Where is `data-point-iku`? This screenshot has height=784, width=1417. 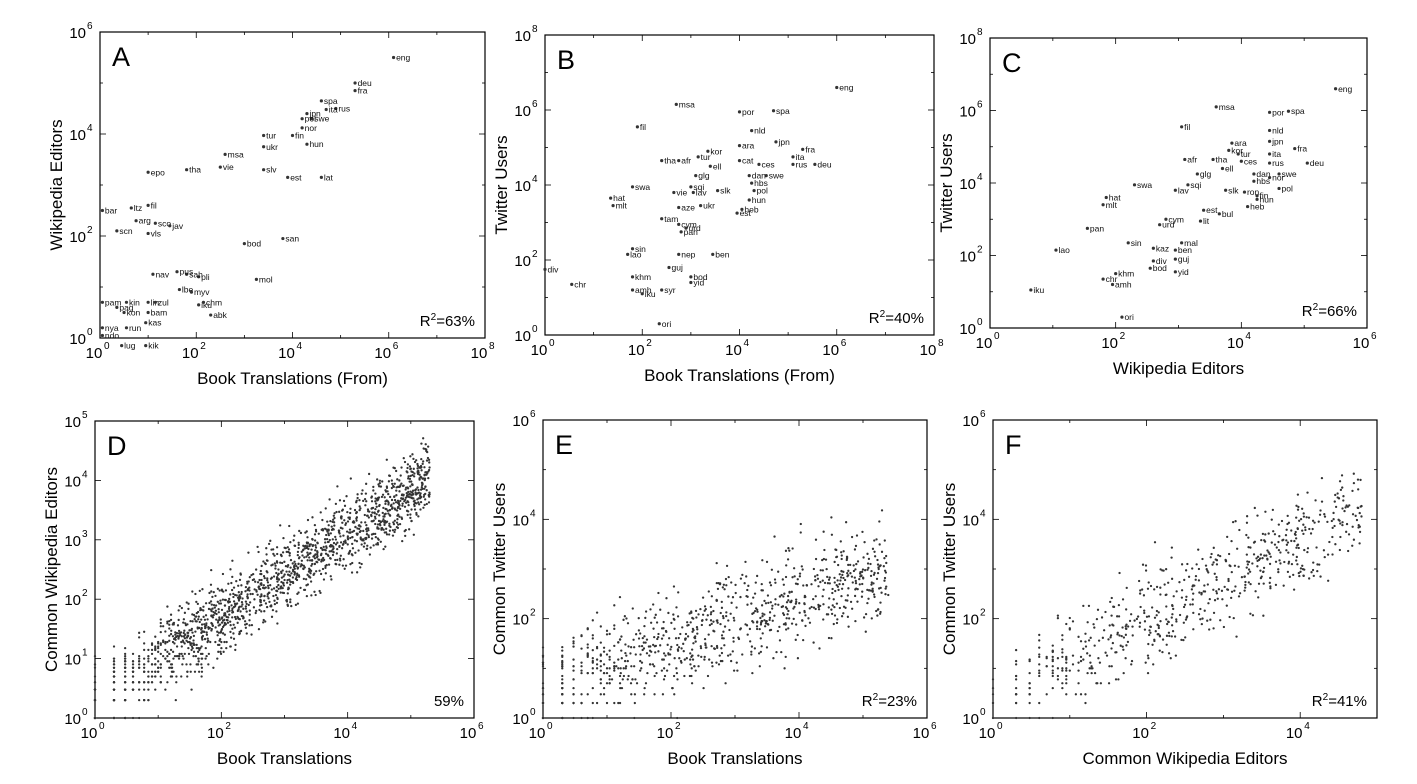 data-point-iku is located at coordinates (1031, 290).